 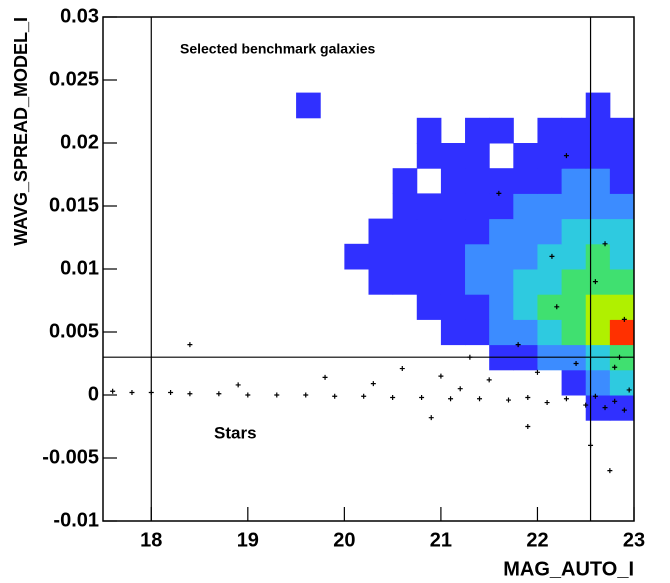 I want to click on y-tick-label: 0.02, so click(x=79, y=142).